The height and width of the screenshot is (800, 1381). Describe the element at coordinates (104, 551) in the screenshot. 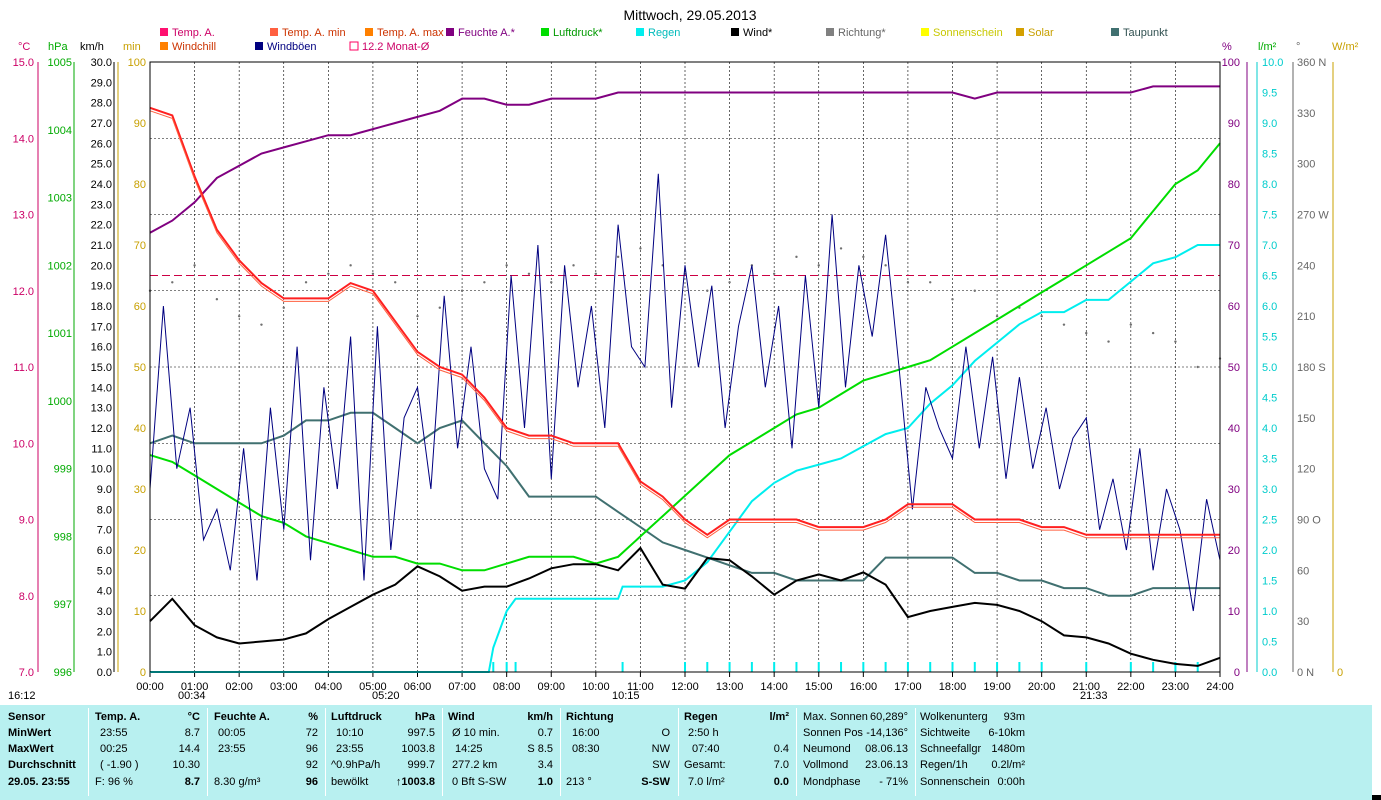

I see `wind-tick: 6.0` at that location.